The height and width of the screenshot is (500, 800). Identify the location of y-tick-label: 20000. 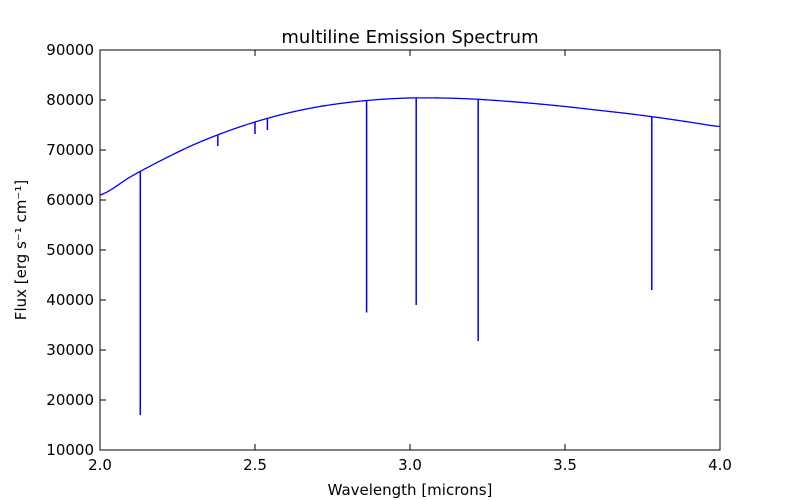
(70, 400).